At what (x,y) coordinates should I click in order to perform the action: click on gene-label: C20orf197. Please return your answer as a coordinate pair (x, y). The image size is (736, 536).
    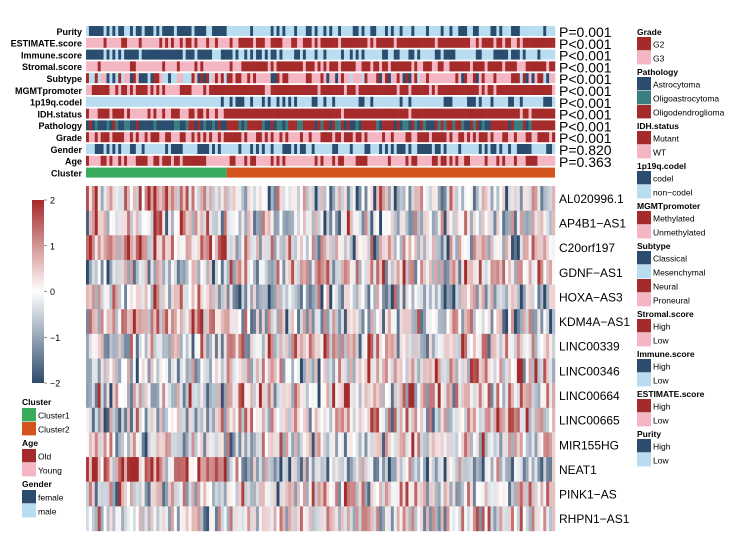
    Looking at the image, I should click on (587, 248).